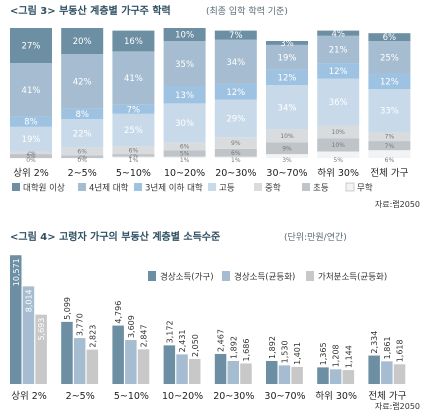  Describe the element at coordinates (352, 278) in the screenshot. I see `chart2-legend-label: 가처분소득(균등화)` at that location.